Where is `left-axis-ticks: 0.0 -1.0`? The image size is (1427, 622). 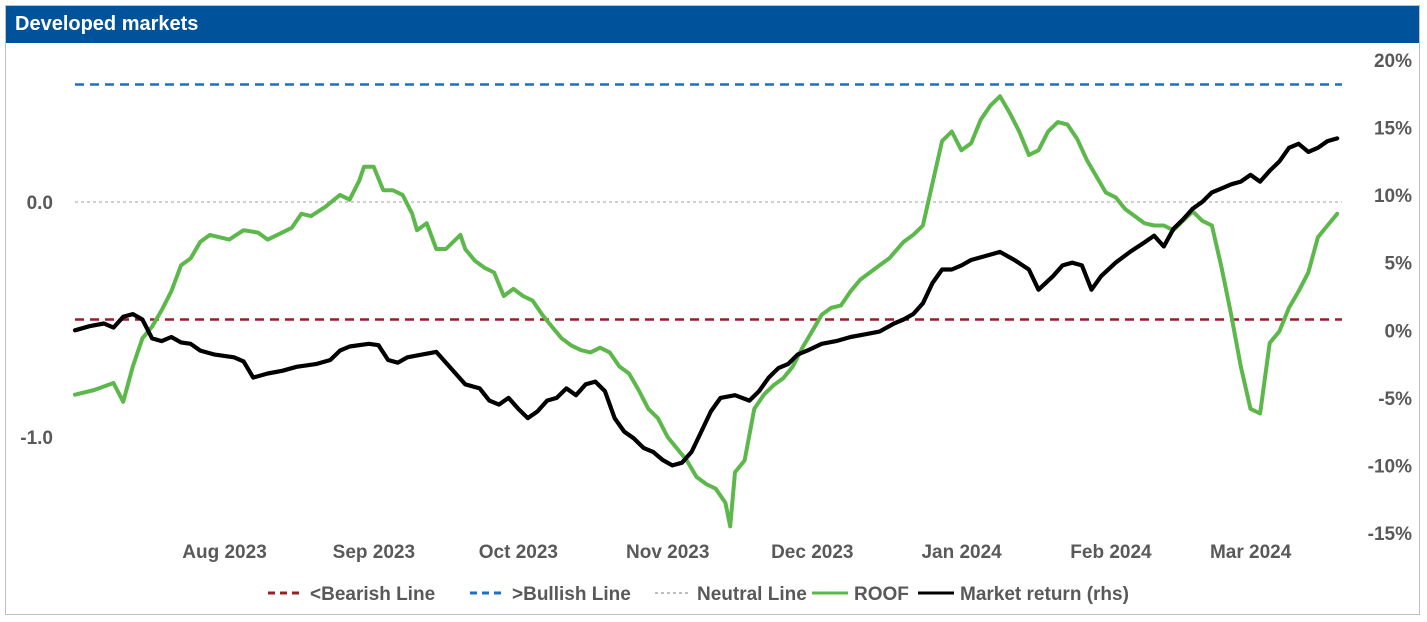 left-axis-ticks: 0.0 -1.0 is located at coordinates (36, 321).